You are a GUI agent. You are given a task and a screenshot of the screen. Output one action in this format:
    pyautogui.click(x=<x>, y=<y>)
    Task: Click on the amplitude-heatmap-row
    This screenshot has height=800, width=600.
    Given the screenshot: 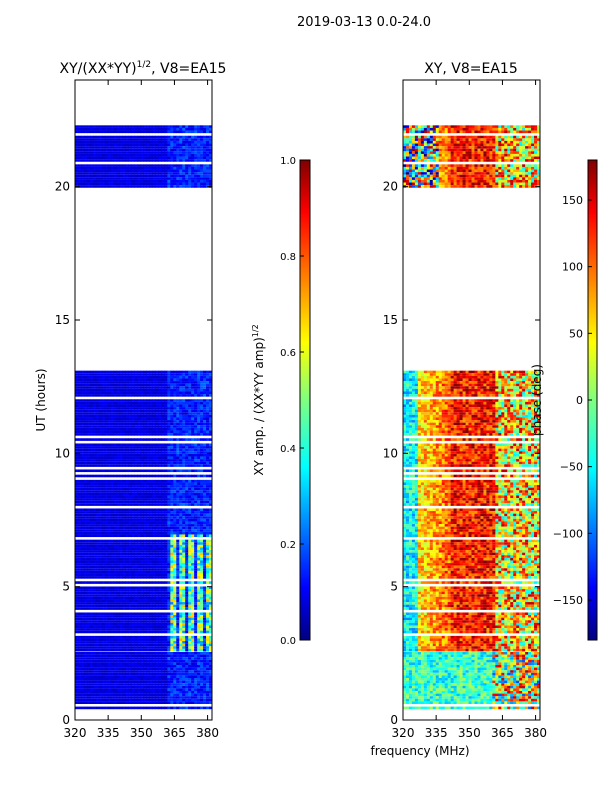 What is the action you would take?
    pyautogui.click(x=143, y=372)
    